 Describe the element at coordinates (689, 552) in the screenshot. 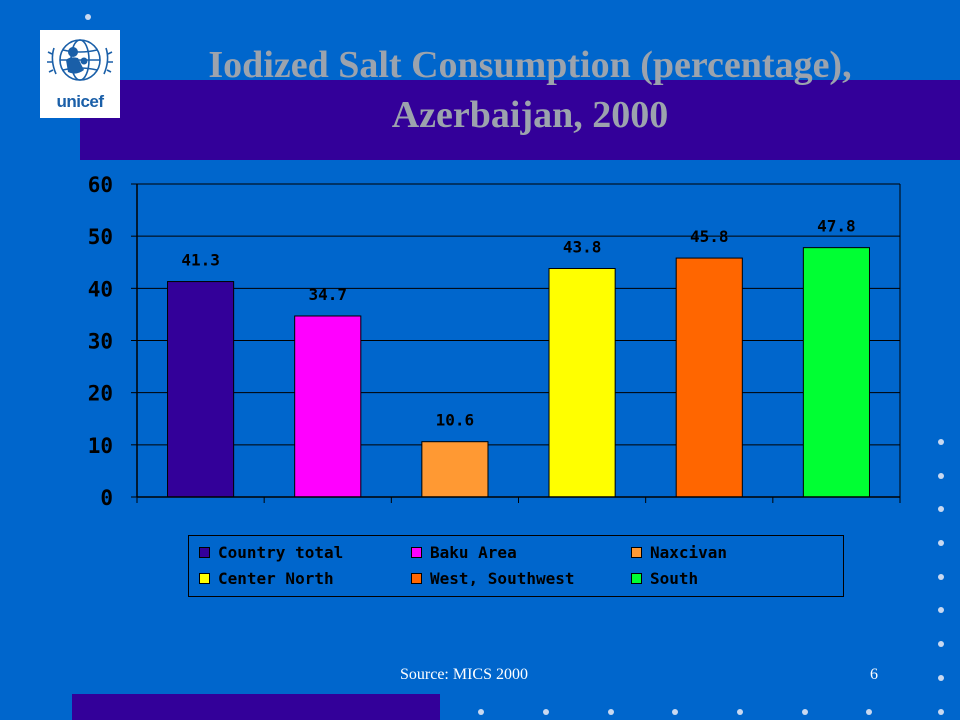

I see `legend-label: Naxcivan` at that location.